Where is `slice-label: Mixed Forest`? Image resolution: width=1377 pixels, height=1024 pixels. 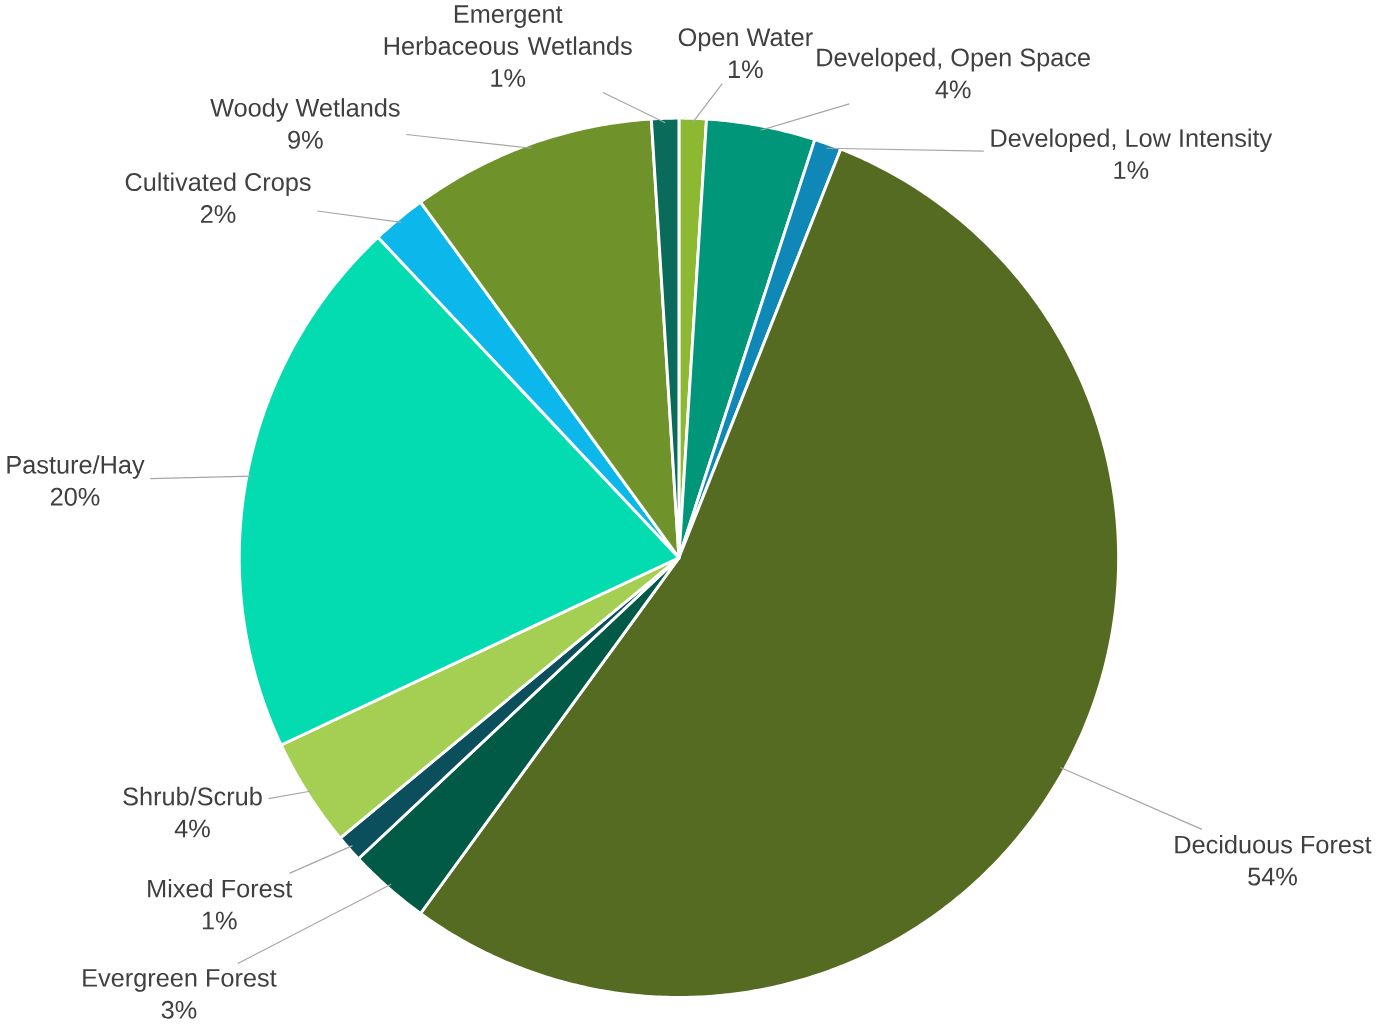 slice-label: Mixed Forest is located at coordinates (220, 888).